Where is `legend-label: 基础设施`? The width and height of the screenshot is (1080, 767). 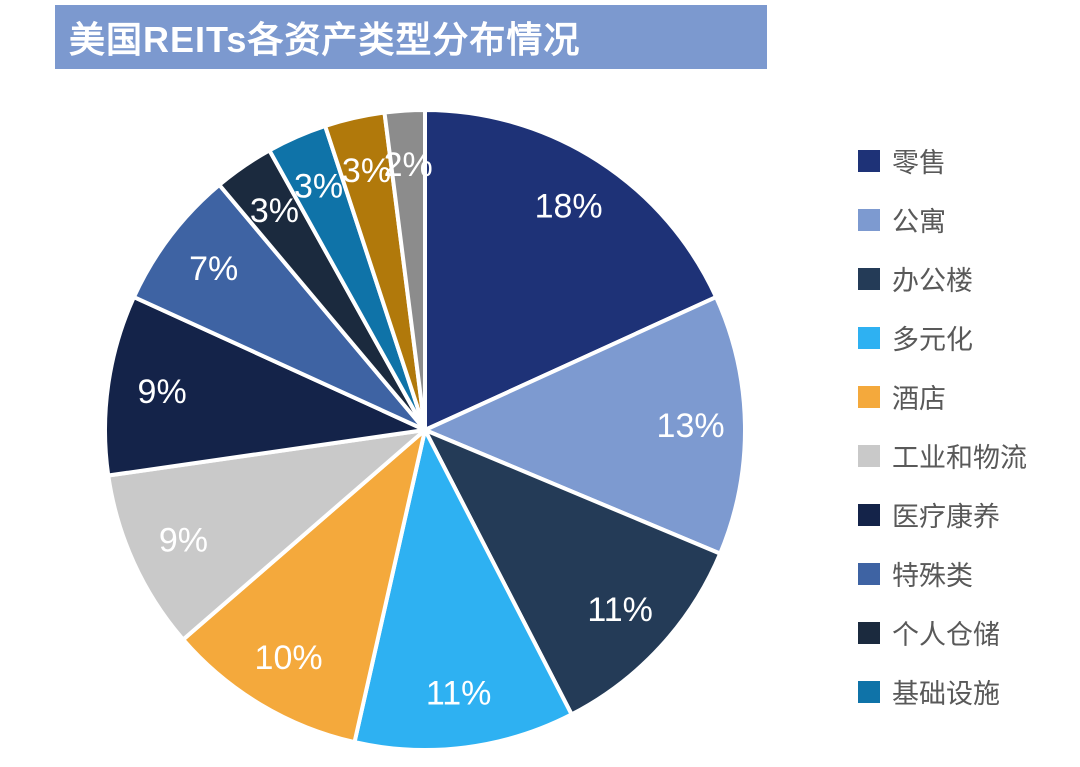 legend-label: 基础设施 is located at coordinates (946, 694).